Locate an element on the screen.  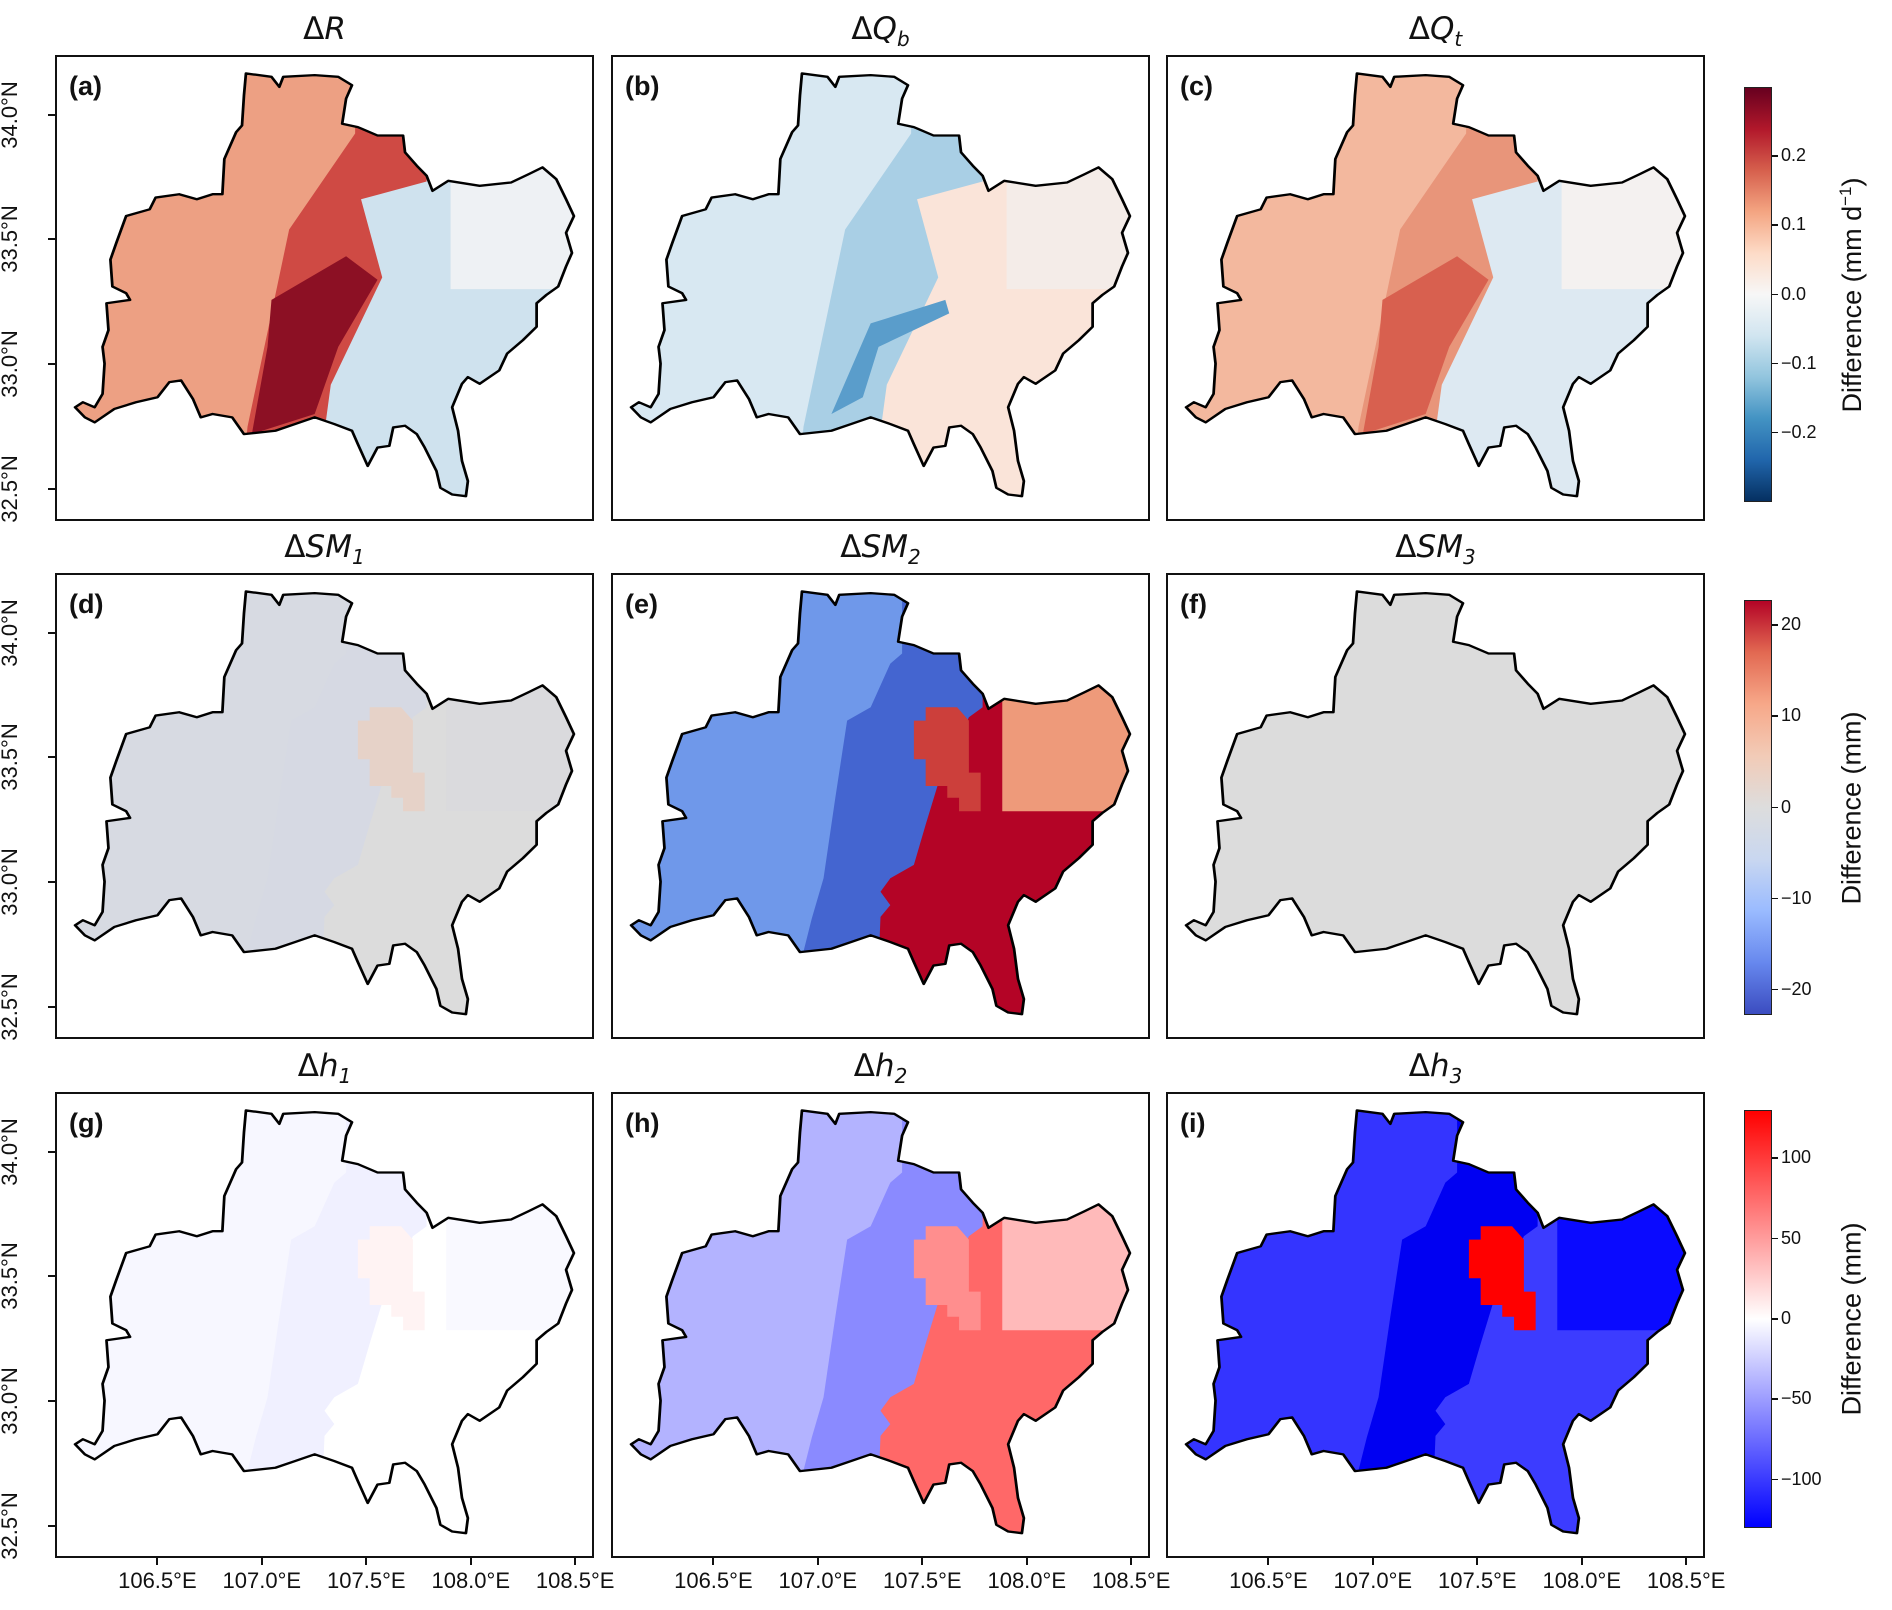
colorbar-label: Difference (mm d−1) is located at coordinates (1852, 294).